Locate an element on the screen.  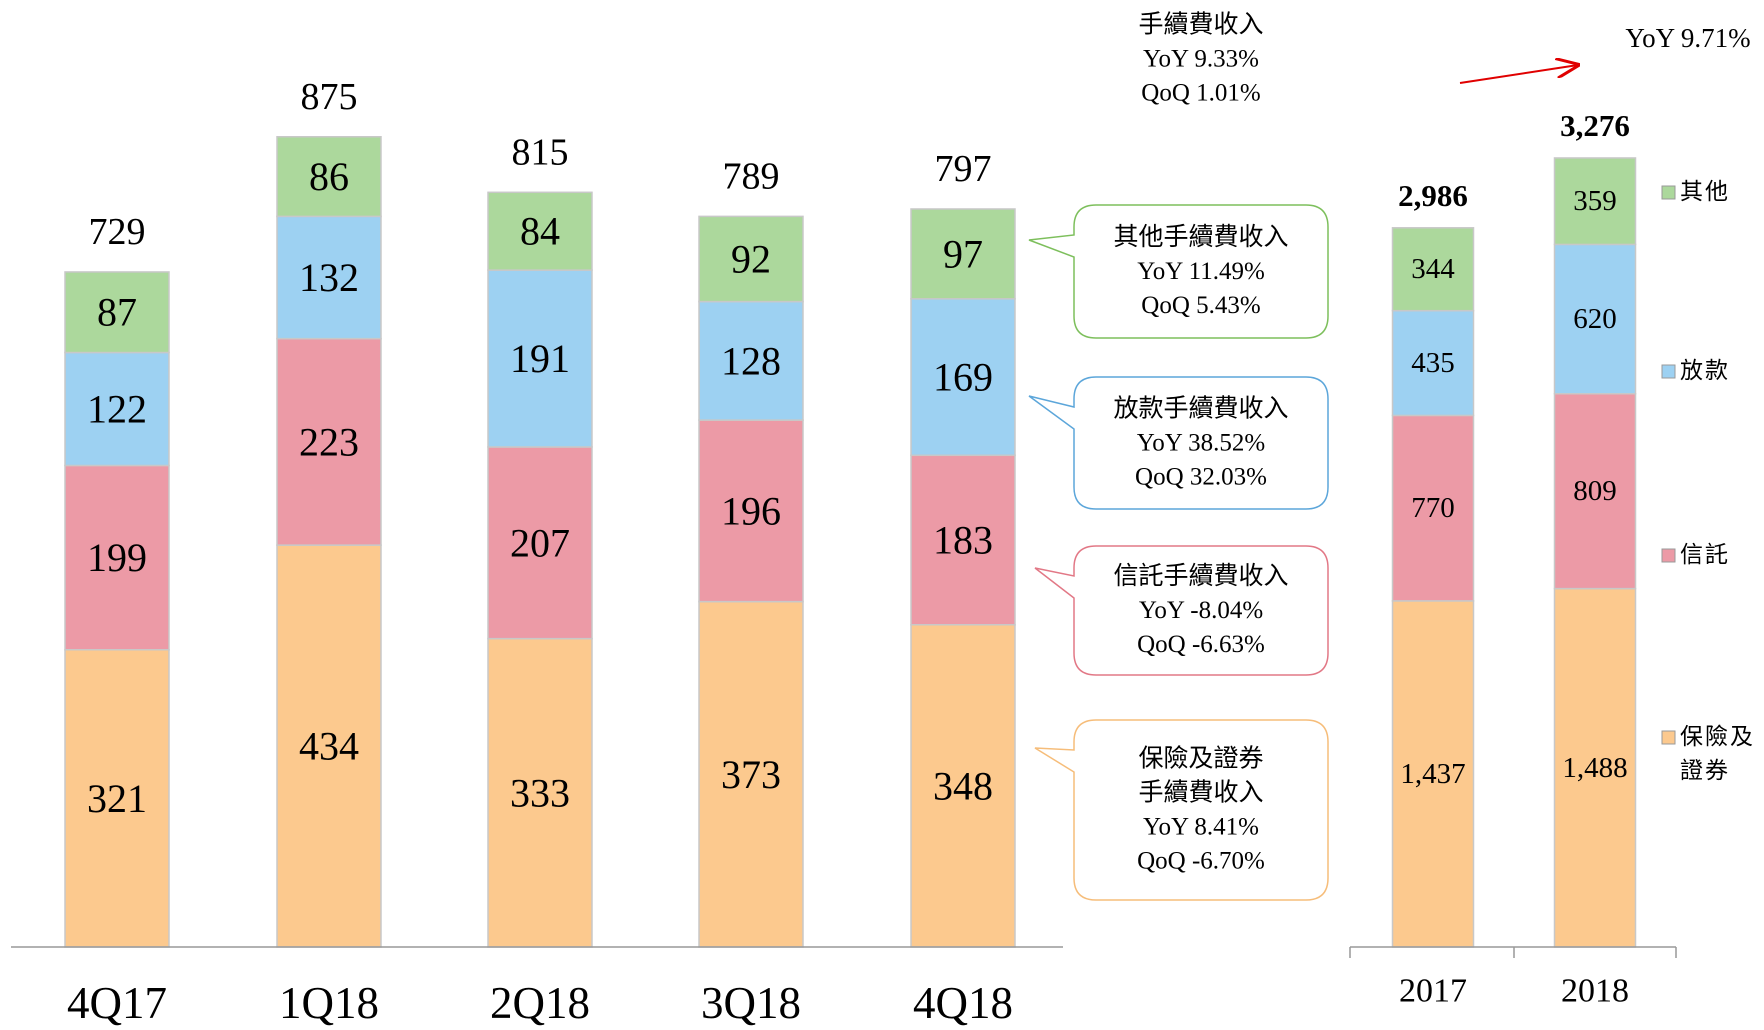
segment-label: 86 is located at coordinates (329, 176).